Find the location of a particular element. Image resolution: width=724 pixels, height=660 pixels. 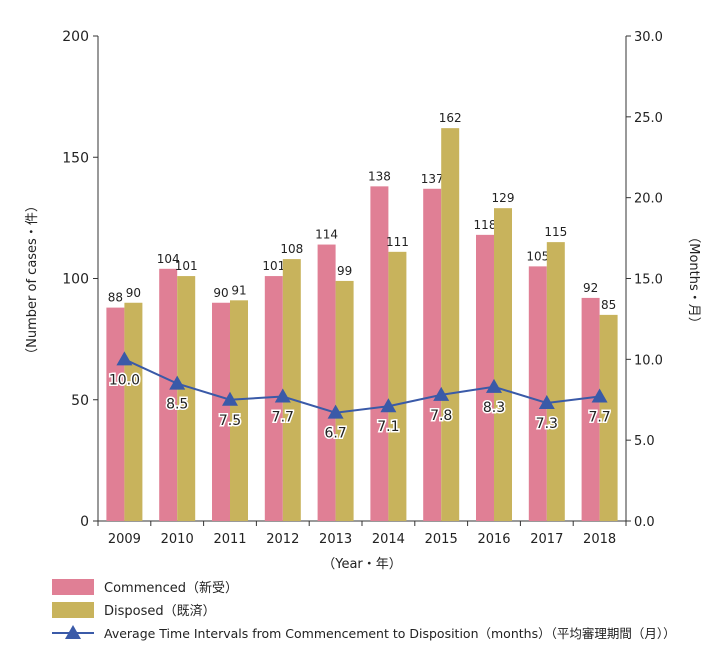

bar-value-label: 104 is located at coordinates (168, 259).